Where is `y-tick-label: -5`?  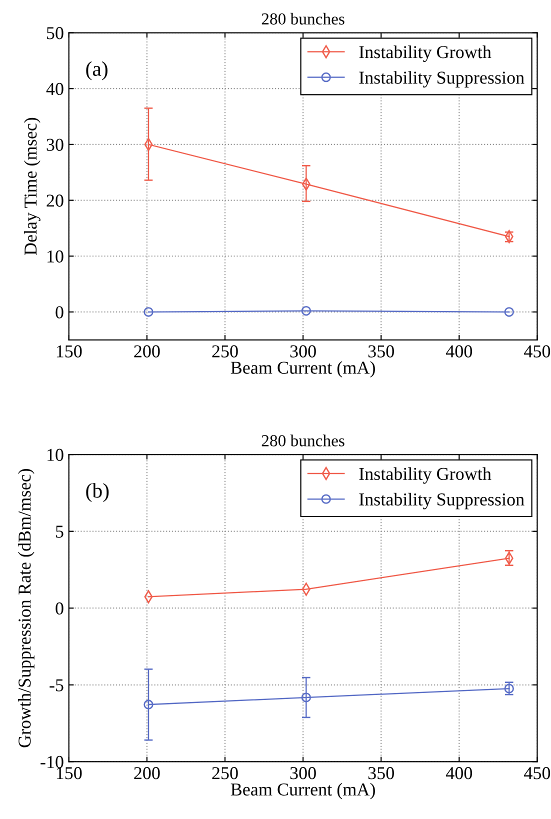 y-tick-label: -5 is located at coordinates (57, 685).